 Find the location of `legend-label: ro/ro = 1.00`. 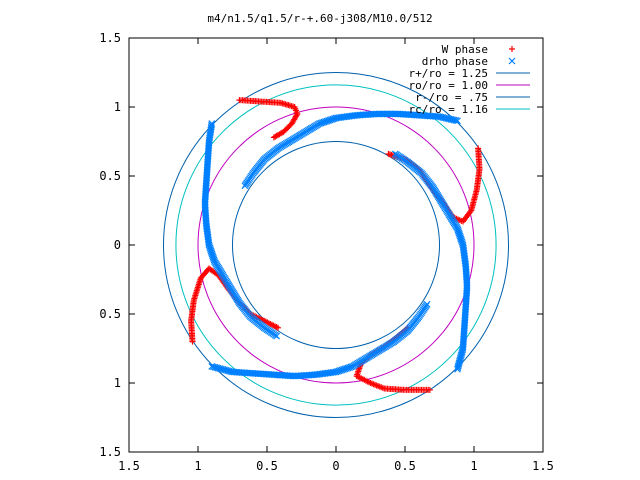

legend-label: ro/ro = 1.00 is located at coordinates (448, 85).